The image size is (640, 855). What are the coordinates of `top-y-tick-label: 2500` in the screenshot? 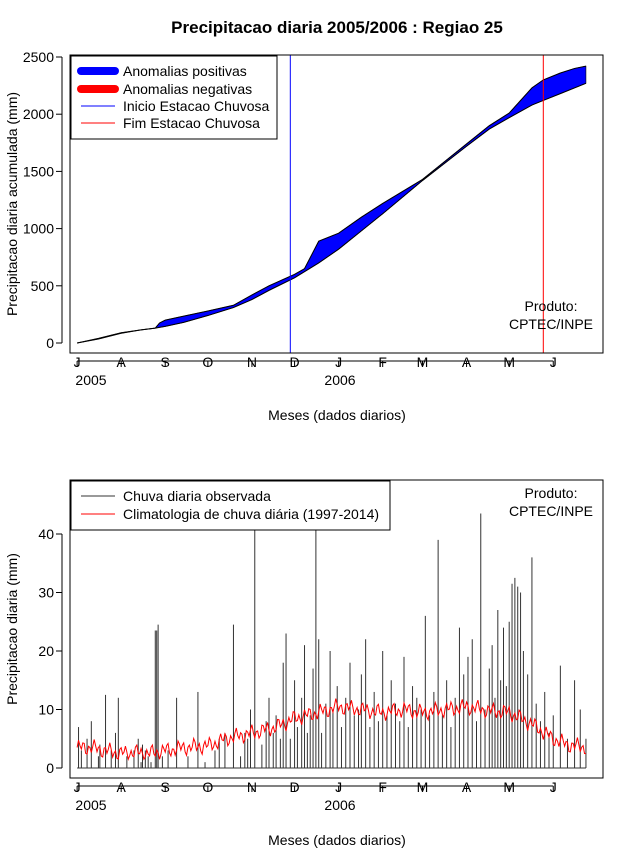 It's located at (38, 57).